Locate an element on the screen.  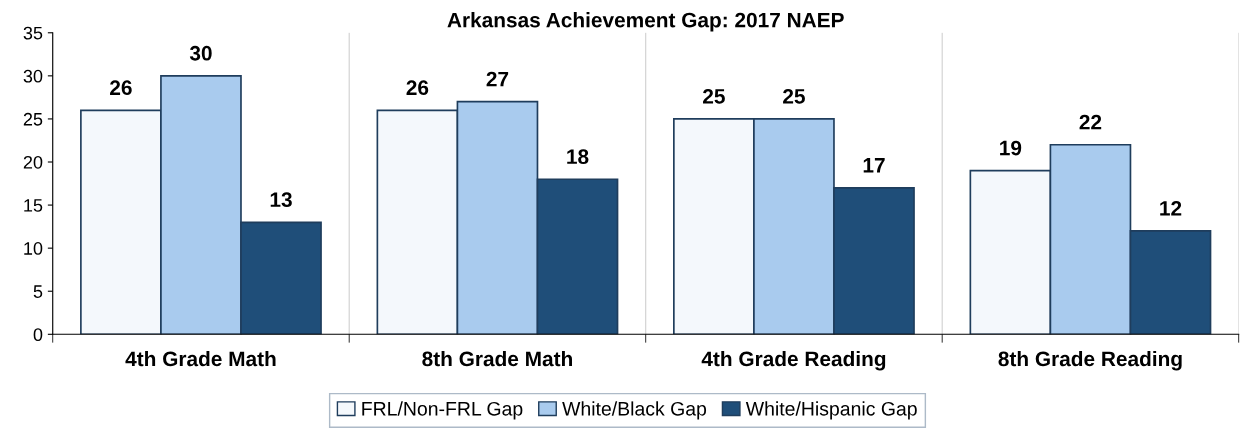
data-label: 18 is located at coordinates (578, 156).